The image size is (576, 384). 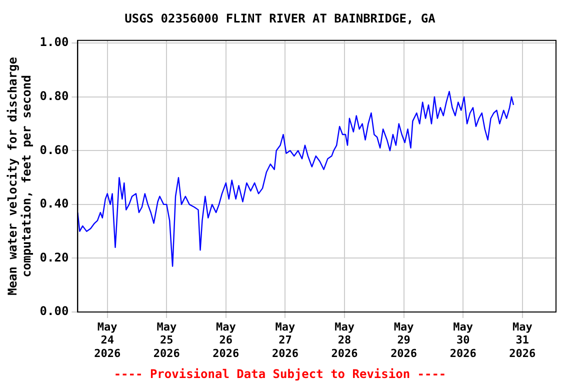 I want to click on x-tick-label: May 26 2026, so click(x=226, y=340).